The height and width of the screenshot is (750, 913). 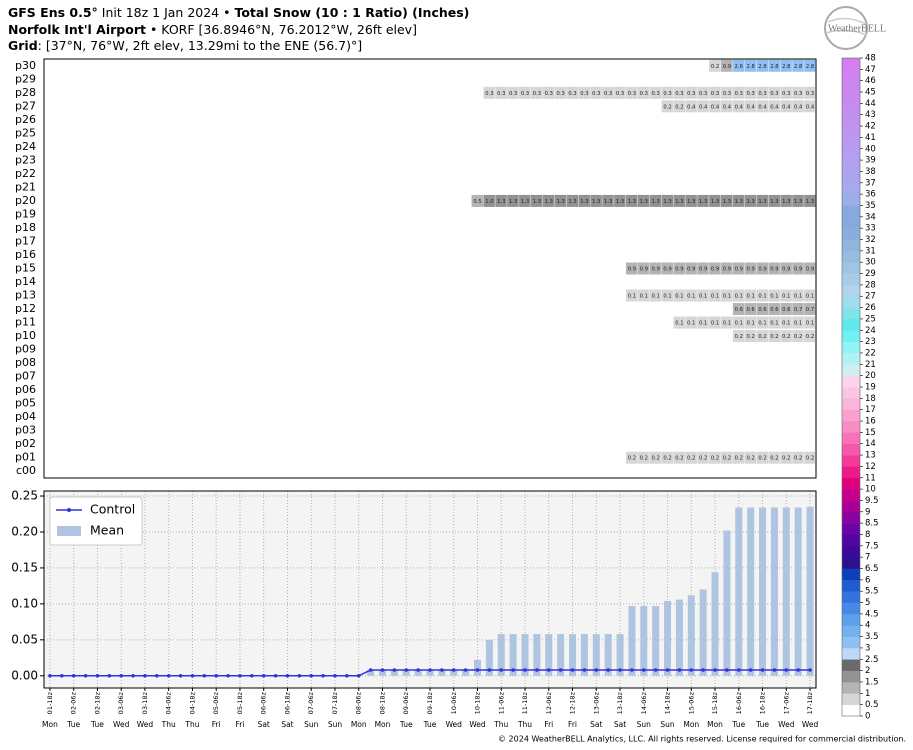 What do you see at coordinates (69, 531) in the screenshot?
I see `legend-swatch` at bounding box center [69, 531].